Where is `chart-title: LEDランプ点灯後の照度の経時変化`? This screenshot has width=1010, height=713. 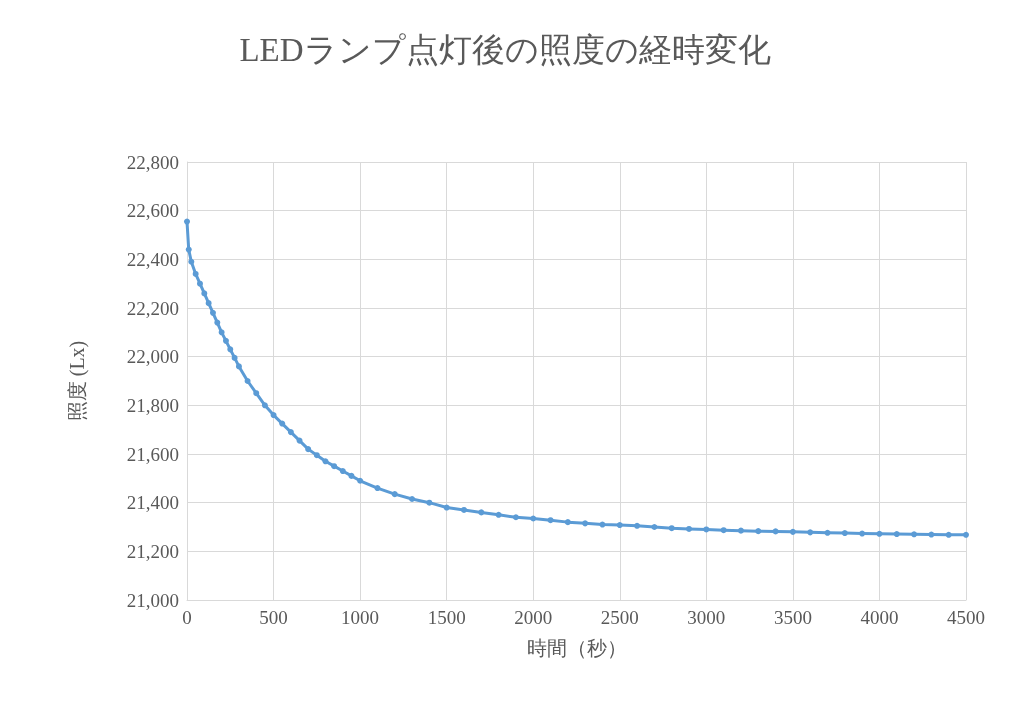
chart-title: LEDランプ点灯後の照度の経時変化 is located at coordinates (505, 49).